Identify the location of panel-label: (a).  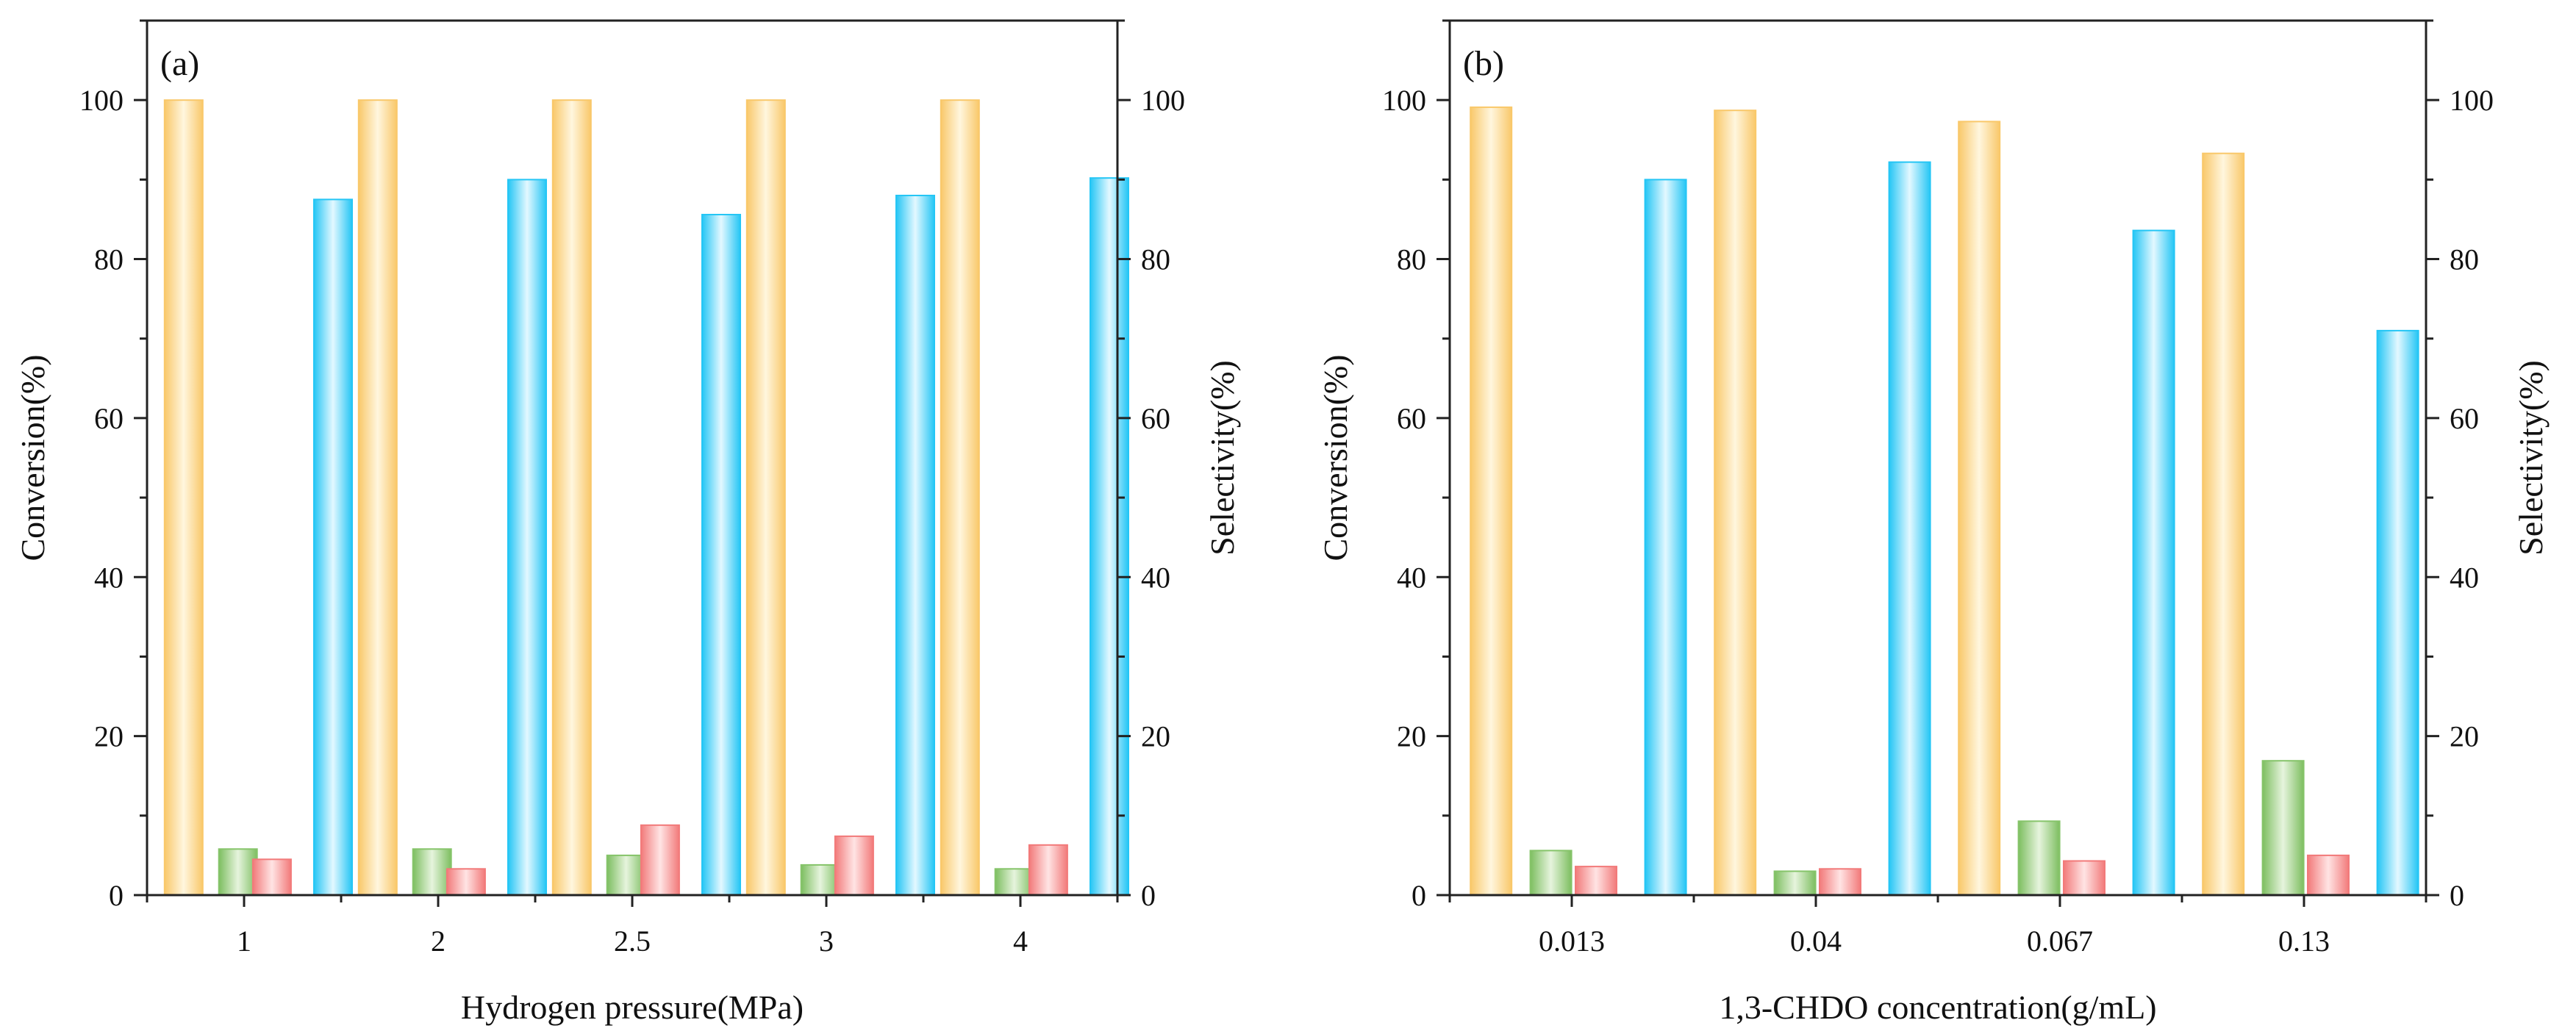
(179, 64).